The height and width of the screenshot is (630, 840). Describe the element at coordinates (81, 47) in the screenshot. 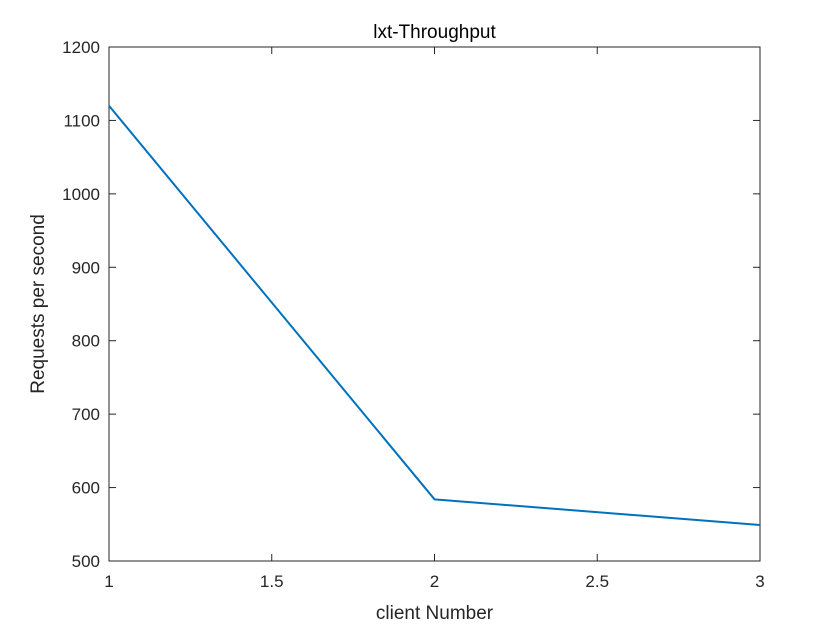

I see `y-tick-label: 1200` at that location.